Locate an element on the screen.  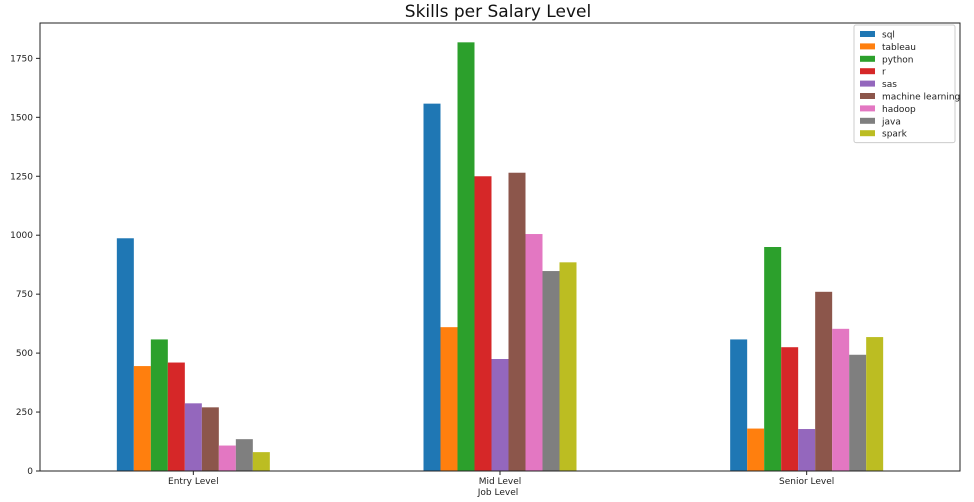
bar-java-entry-level is located at coordinates (244, 455).